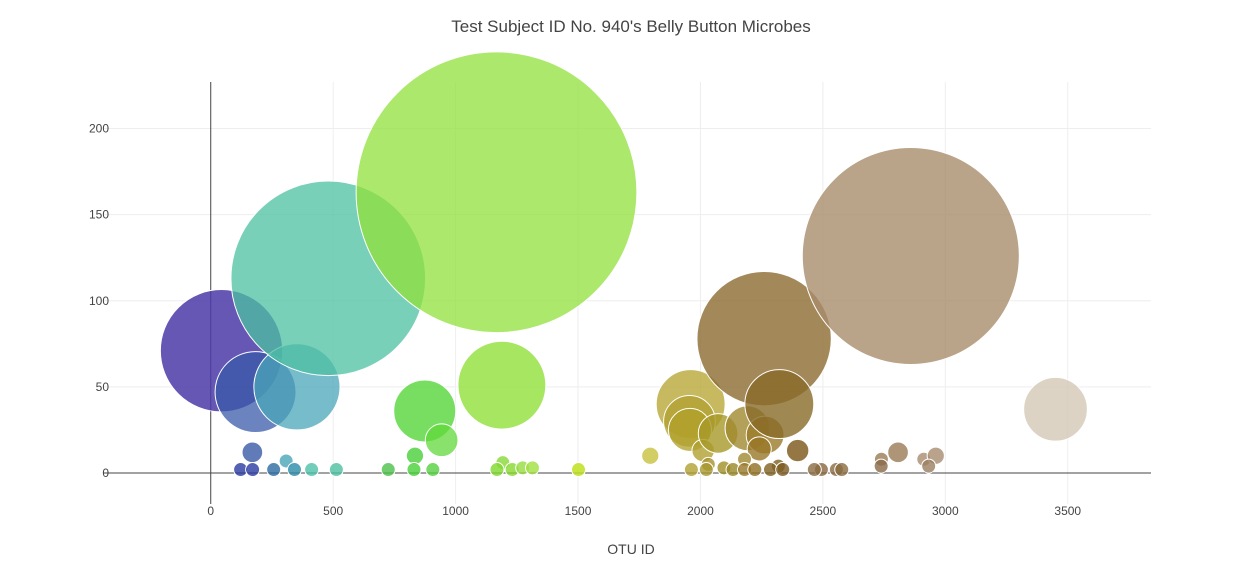 Image resolution: width=1245 pixels, height=566 pixels. What do you see at coordinates (210, 511) in the screenshot?
I see `x-tick-label: 0` at bounding box center [210, 511].